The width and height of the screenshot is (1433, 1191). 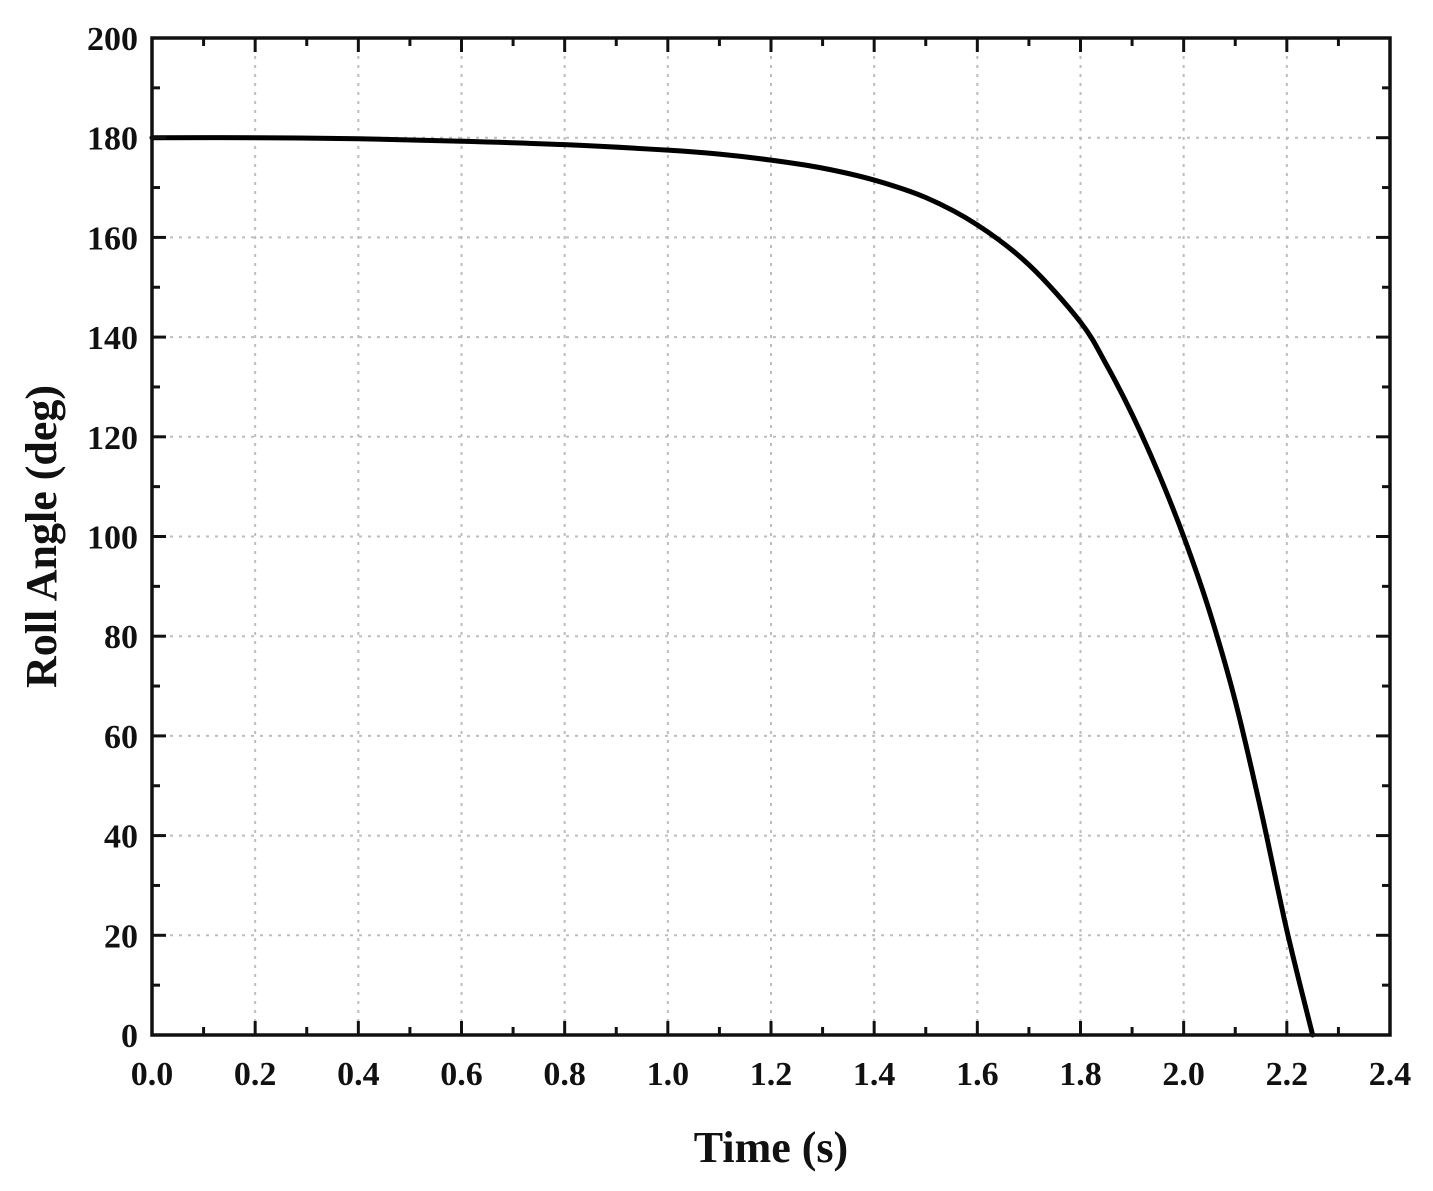 I want to click on x-tick-label: 1.0, so click(x=668, y=1074).